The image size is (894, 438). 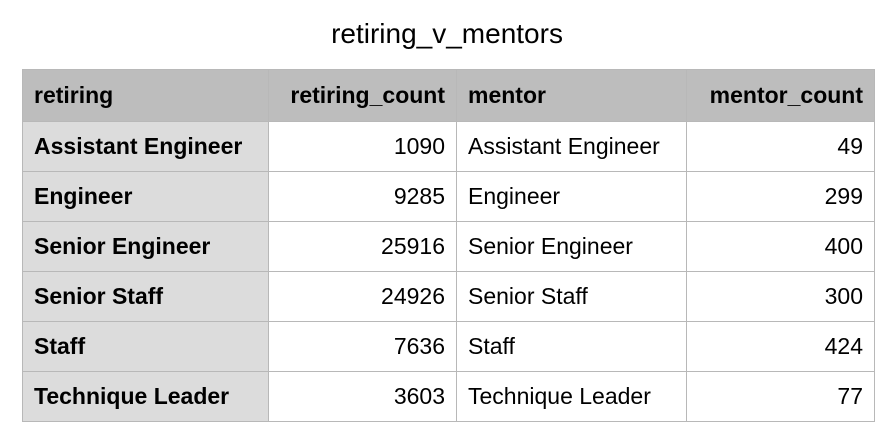 What do you see at coordinates (362, 146) in the screenshot?
I see `retiring-count-cell: 1090` at bounding box center [362, 146].